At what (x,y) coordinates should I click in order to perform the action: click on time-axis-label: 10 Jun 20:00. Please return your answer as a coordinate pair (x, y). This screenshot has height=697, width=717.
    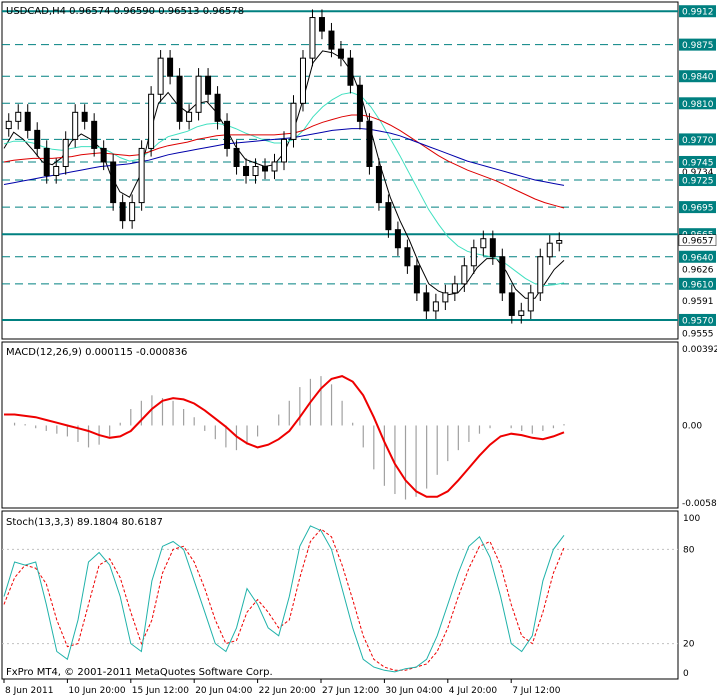
    Looking at the image, I should click on (96, 691).